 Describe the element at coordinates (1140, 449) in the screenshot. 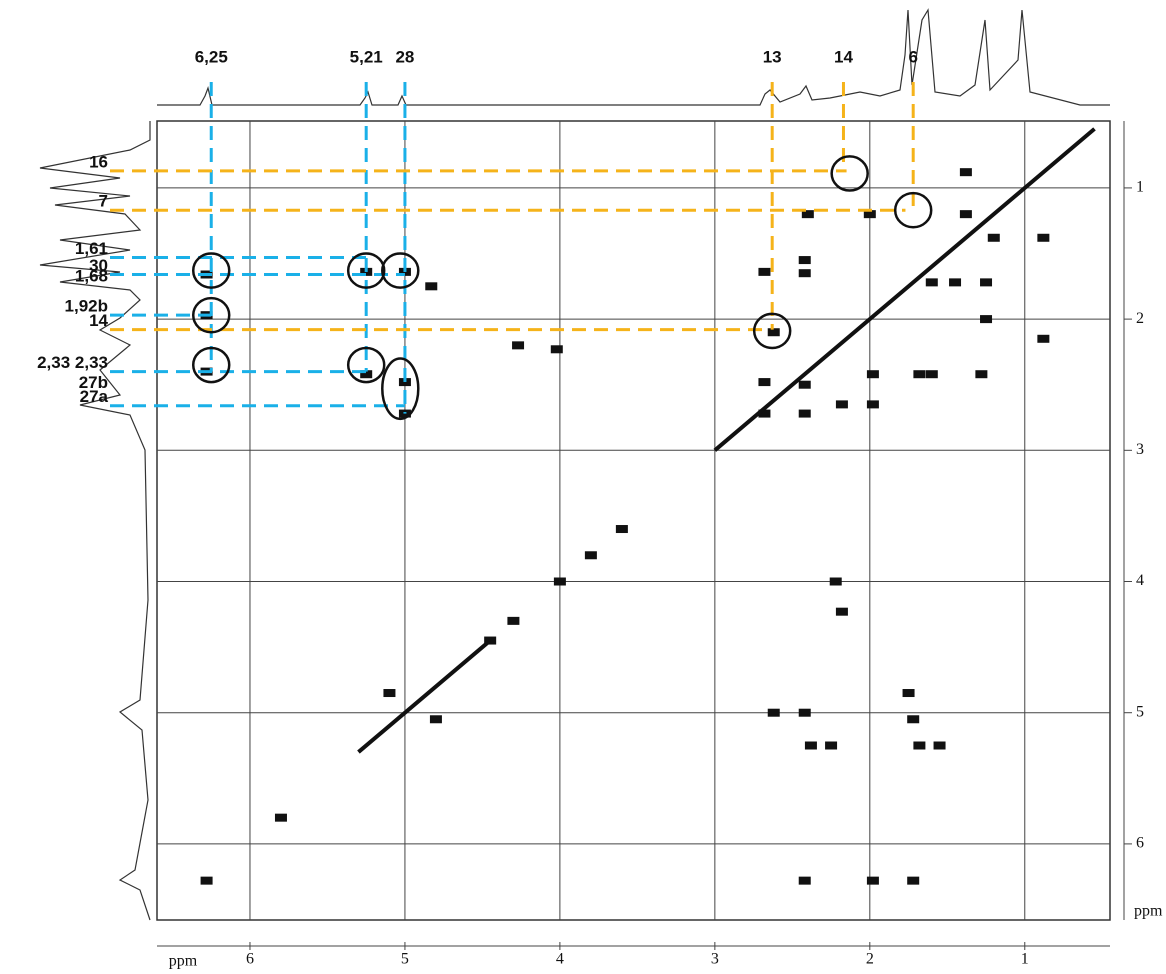

I see `y-tick-label: 3` at that location.